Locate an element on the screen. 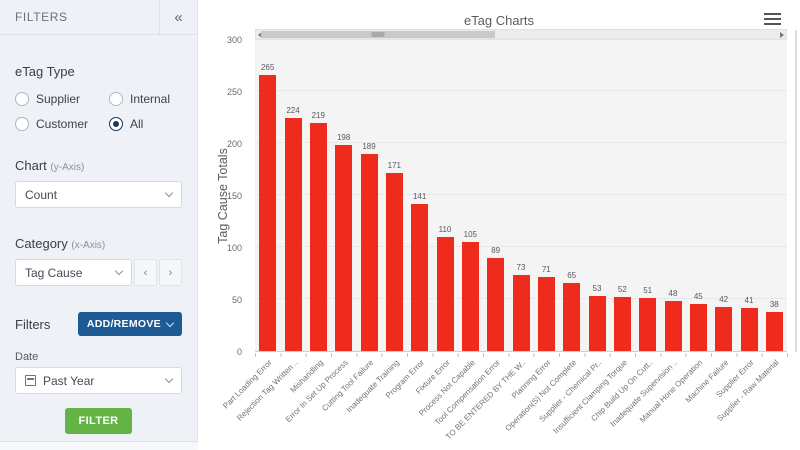 This screenshot has width=800, height=450. y-tick-label: 200 is located at coordinates (234, 144).